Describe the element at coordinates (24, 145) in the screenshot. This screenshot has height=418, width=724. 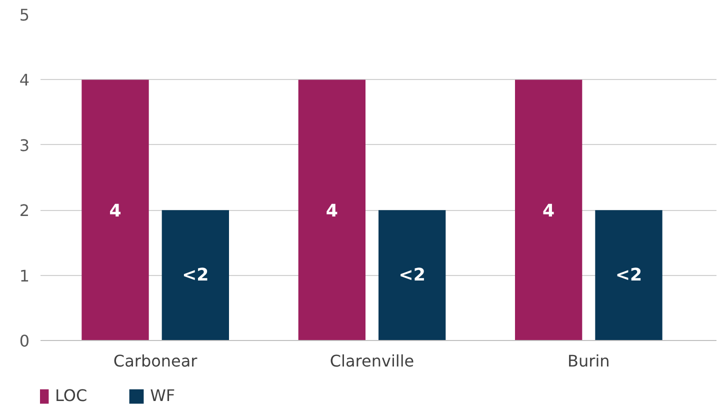
I see `y-tick-label: 3` at that location.